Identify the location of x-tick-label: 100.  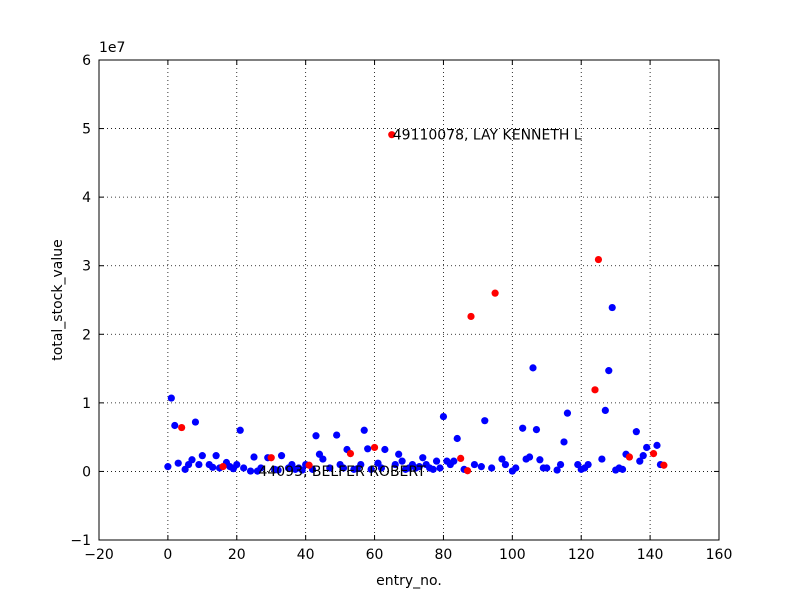
(512, 555).